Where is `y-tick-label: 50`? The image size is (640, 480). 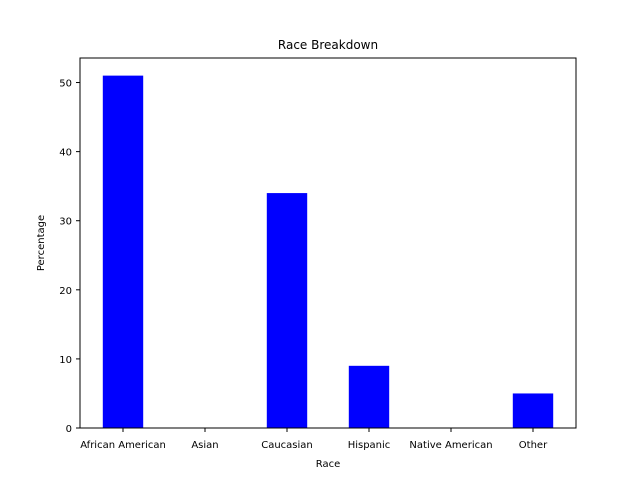
y-tick-label: 50 is located at coordinates (65, 84).